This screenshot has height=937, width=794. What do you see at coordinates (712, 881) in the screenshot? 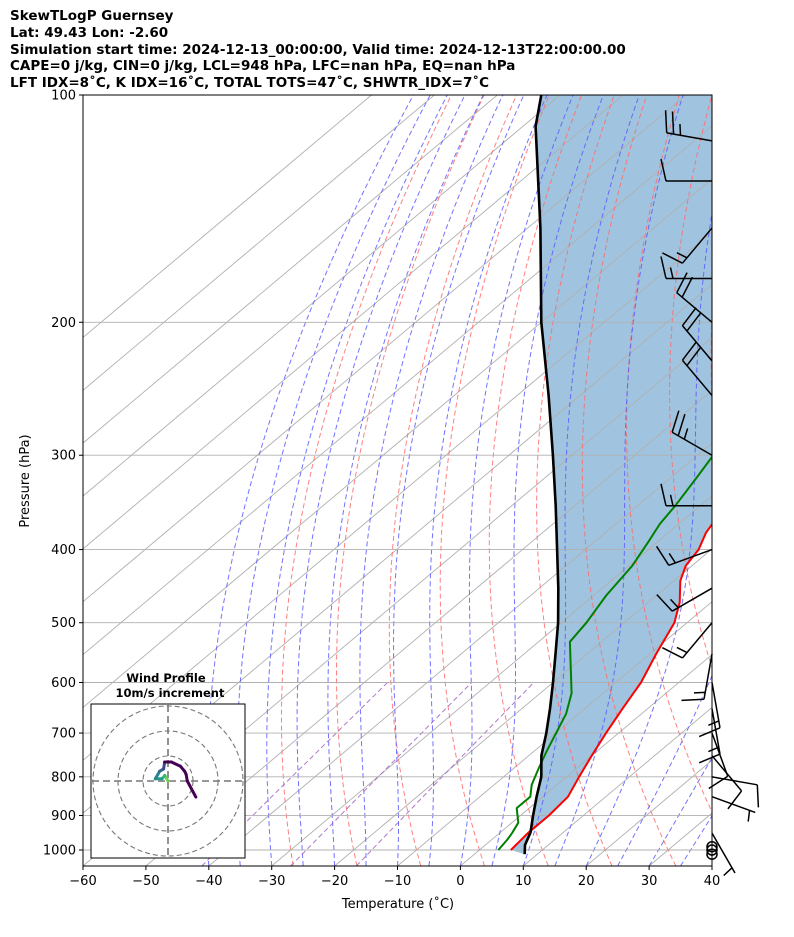
I see `x-tick-label: 40` at bounding box center [712, 881].